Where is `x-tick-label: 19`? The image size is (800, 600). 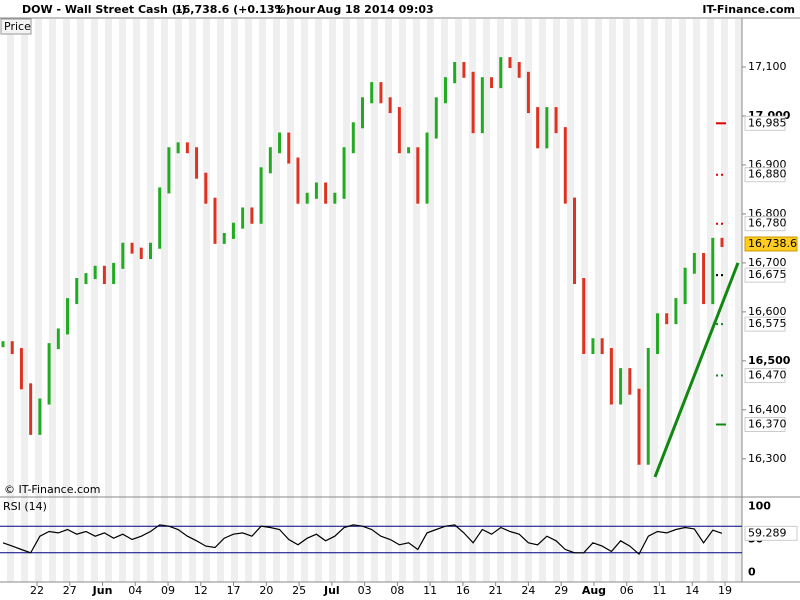
x-tick-label: 19 is located at coordinates (725, 590).